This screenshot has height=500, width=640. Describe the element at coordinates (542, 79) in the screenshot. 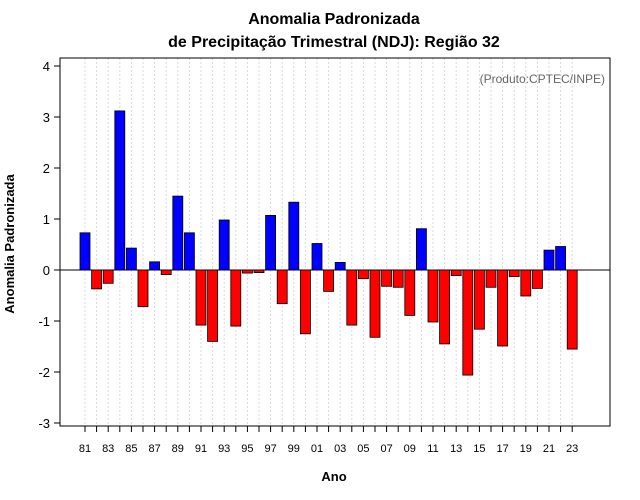

I see `credit-label: (Produto:CPTEC/INPE)` at that location.